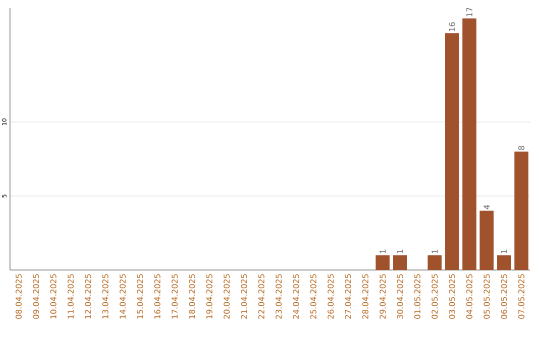 This screenshot has width=540, height=340. Describe the element at coordinates (469, 12) in the screenshot. I see `data-label: 17` at that location.